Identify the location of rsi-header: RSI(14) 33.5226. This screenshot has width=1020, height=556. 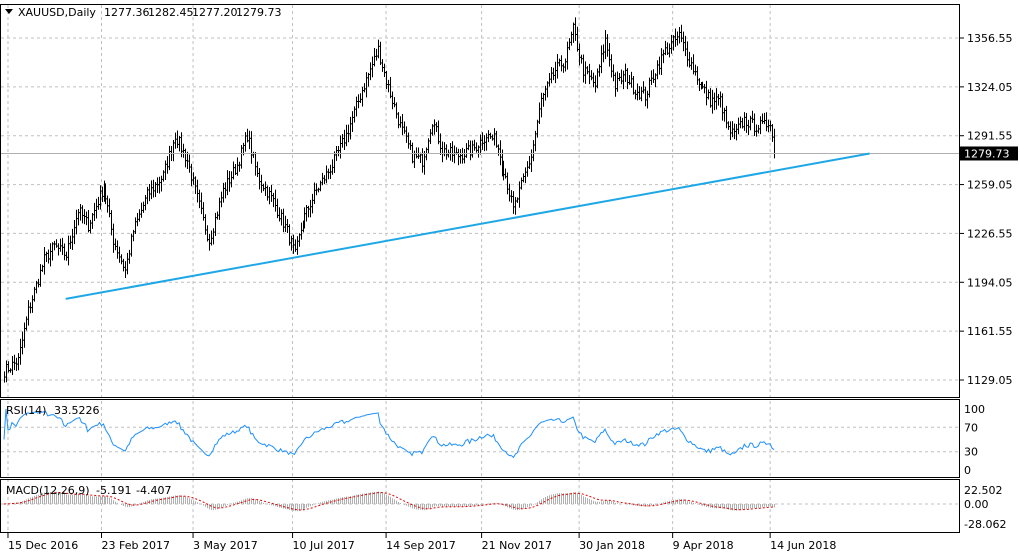
(53, 410).